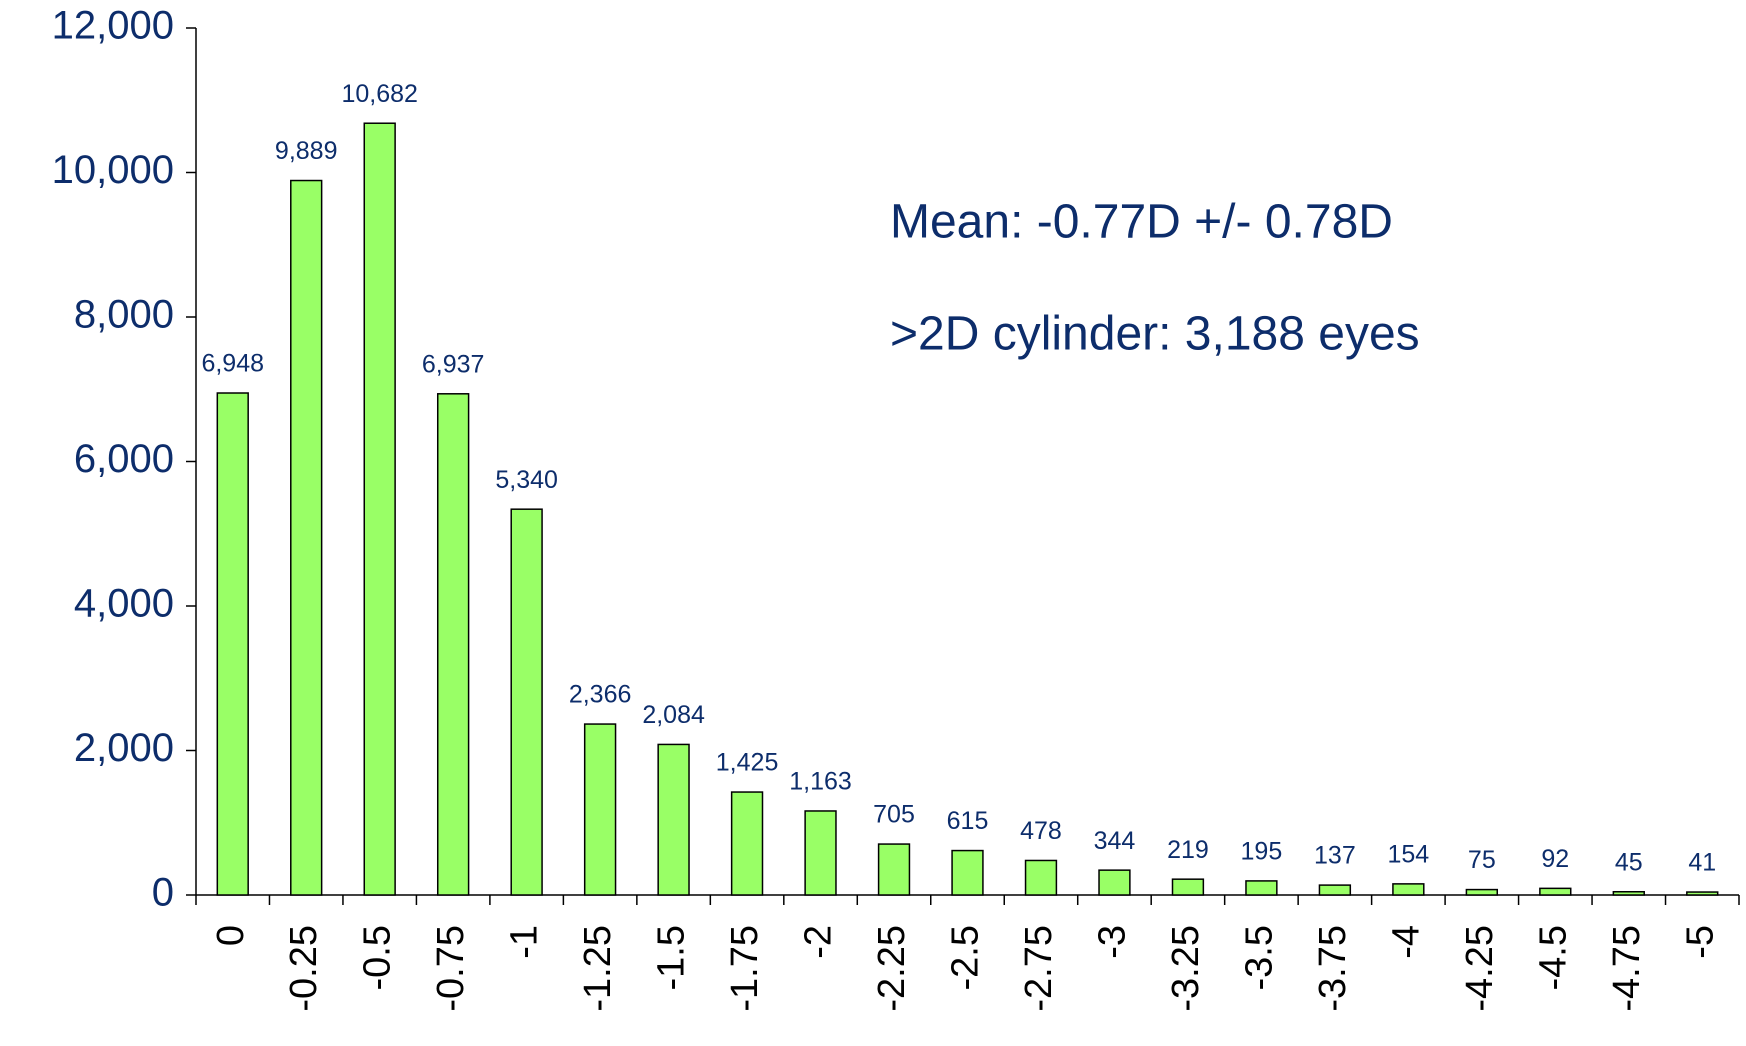 This screenshot has height=1046, width=1746. Describe the element at coordinates (113, 170) in the screenshot. I see `y-tick-label: 10,000` at that location.